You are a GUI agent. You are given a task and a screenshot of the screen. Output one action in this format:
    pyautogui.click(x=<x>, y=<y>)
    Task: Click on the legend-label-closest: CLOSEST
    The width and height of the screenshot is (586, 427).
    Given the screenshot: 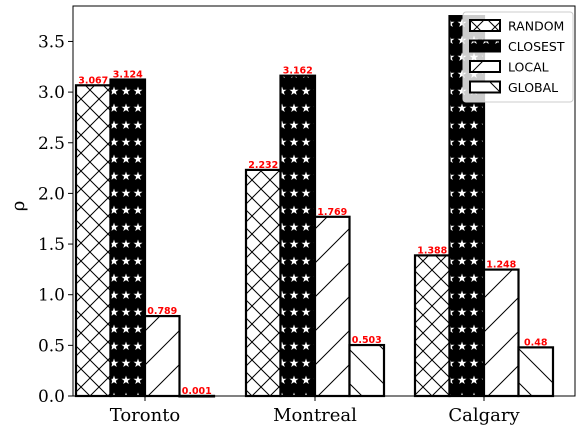 What is the action you would take?
    pyautogui.click(x=536, y=46)
    